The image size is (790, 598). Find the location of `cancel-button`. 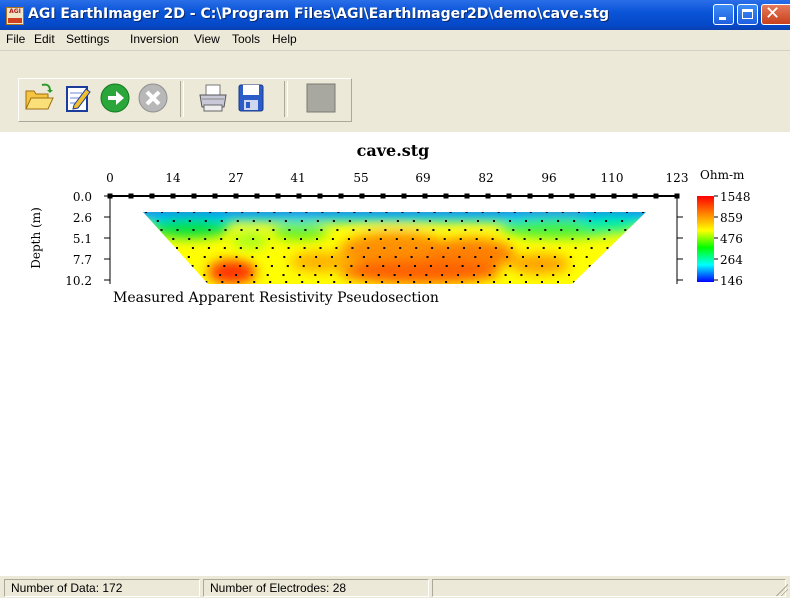

cancel-button is located at coordinates (153, 98).